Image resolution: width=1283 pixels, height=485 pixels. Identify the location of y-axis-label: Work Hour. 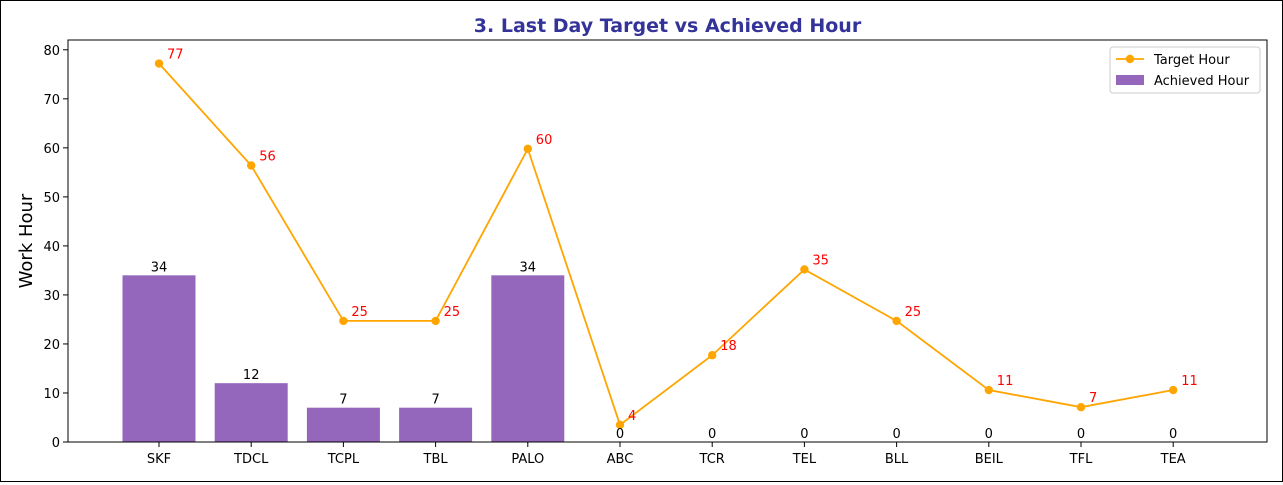
(26, 240).